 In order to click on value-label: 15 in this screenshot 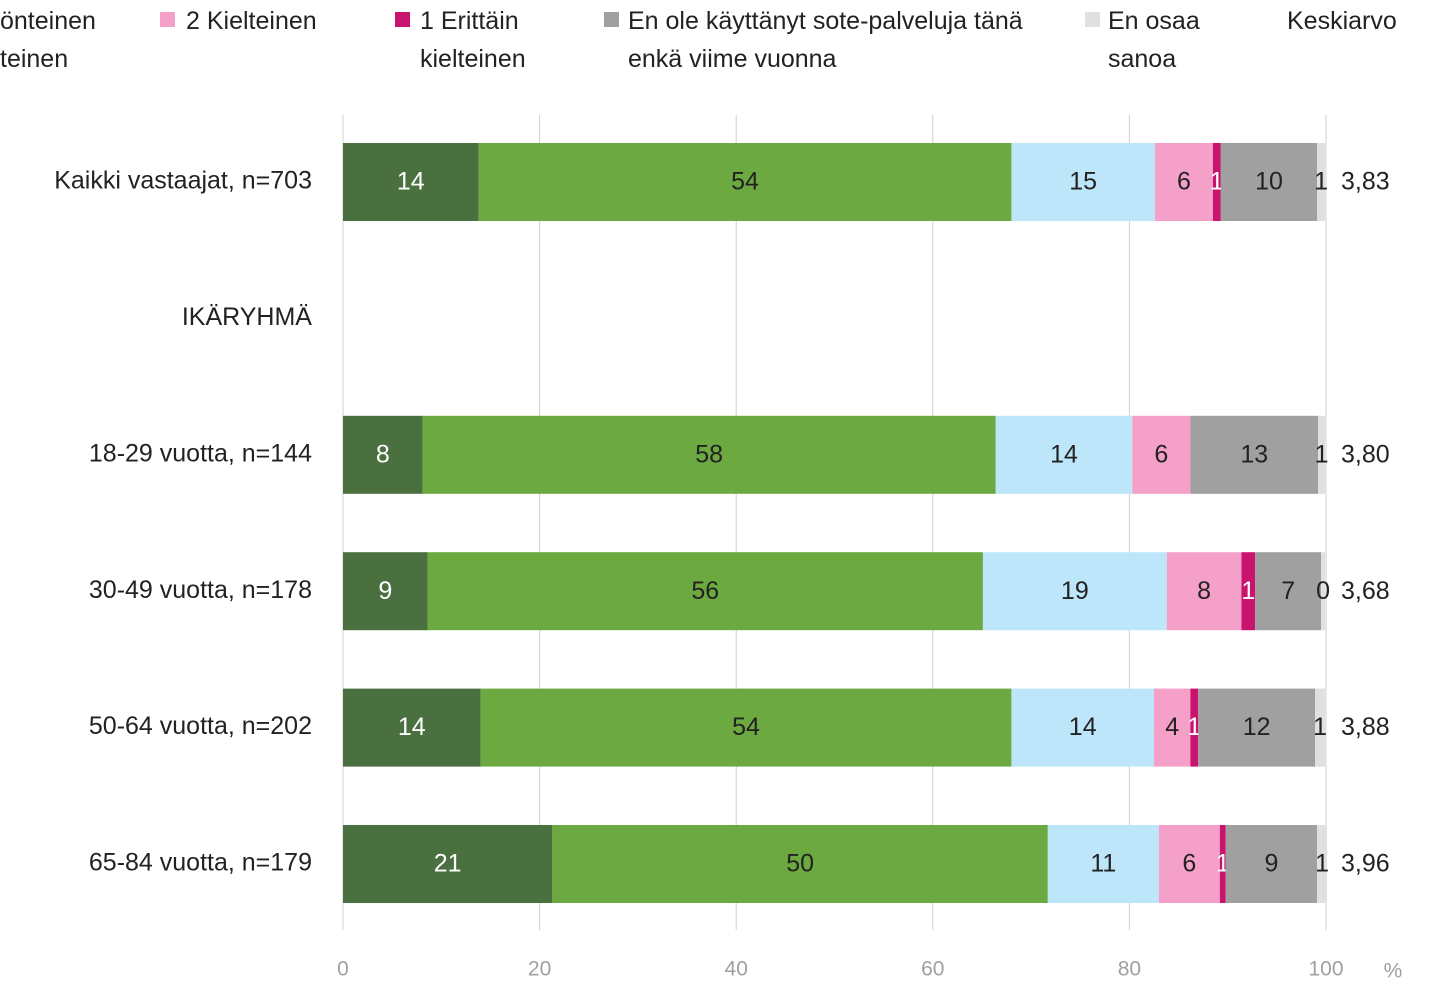, I will do `click(1083, 182)`.